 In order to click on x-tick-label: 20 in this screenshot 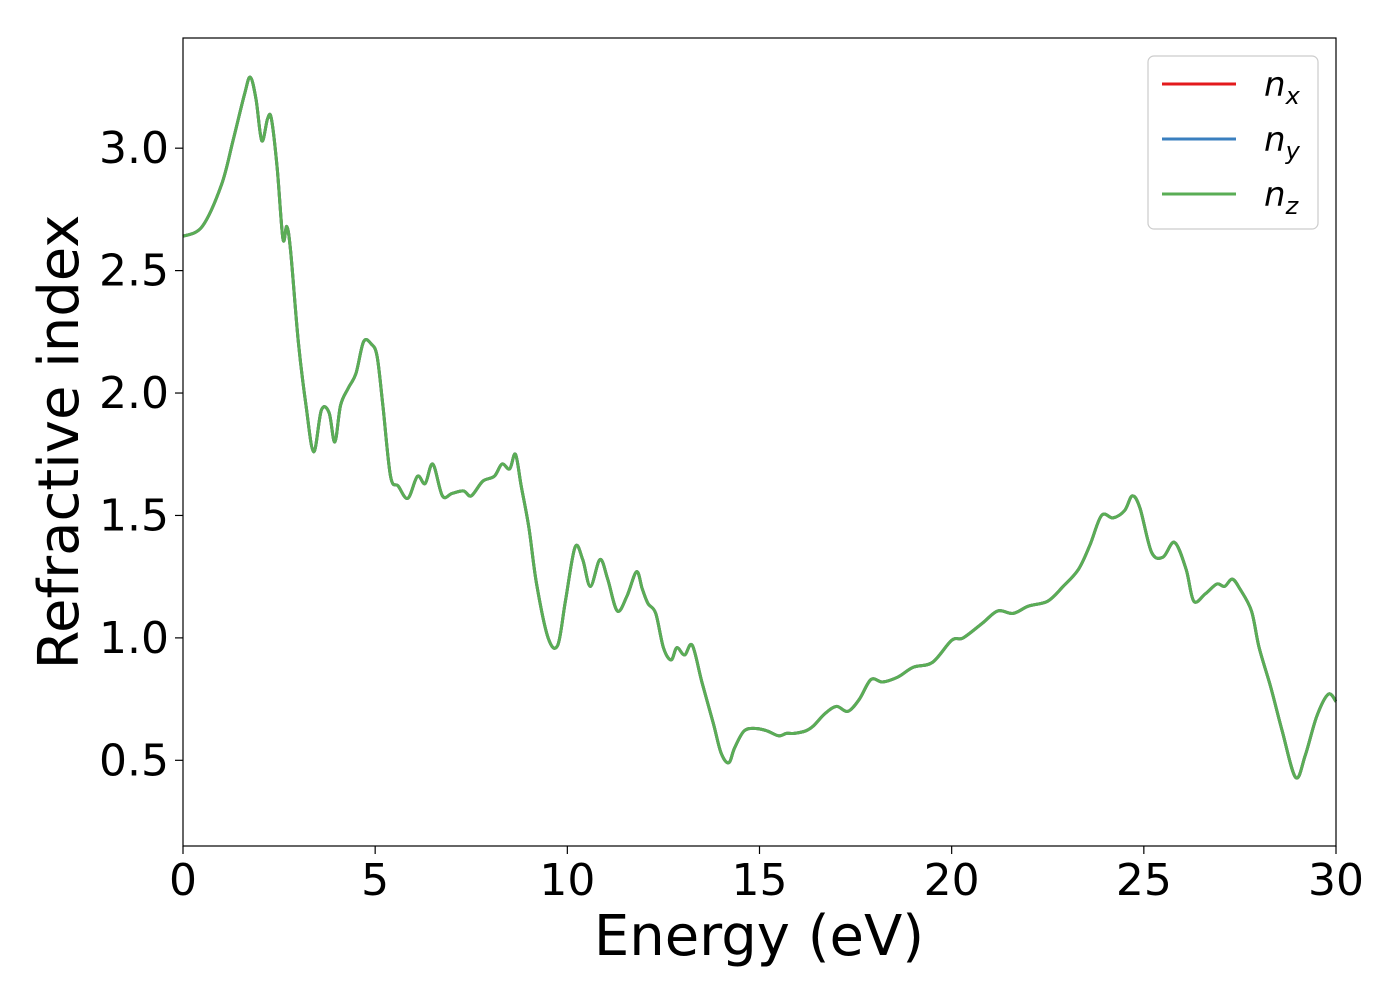, I will do `click(952, 880)`.